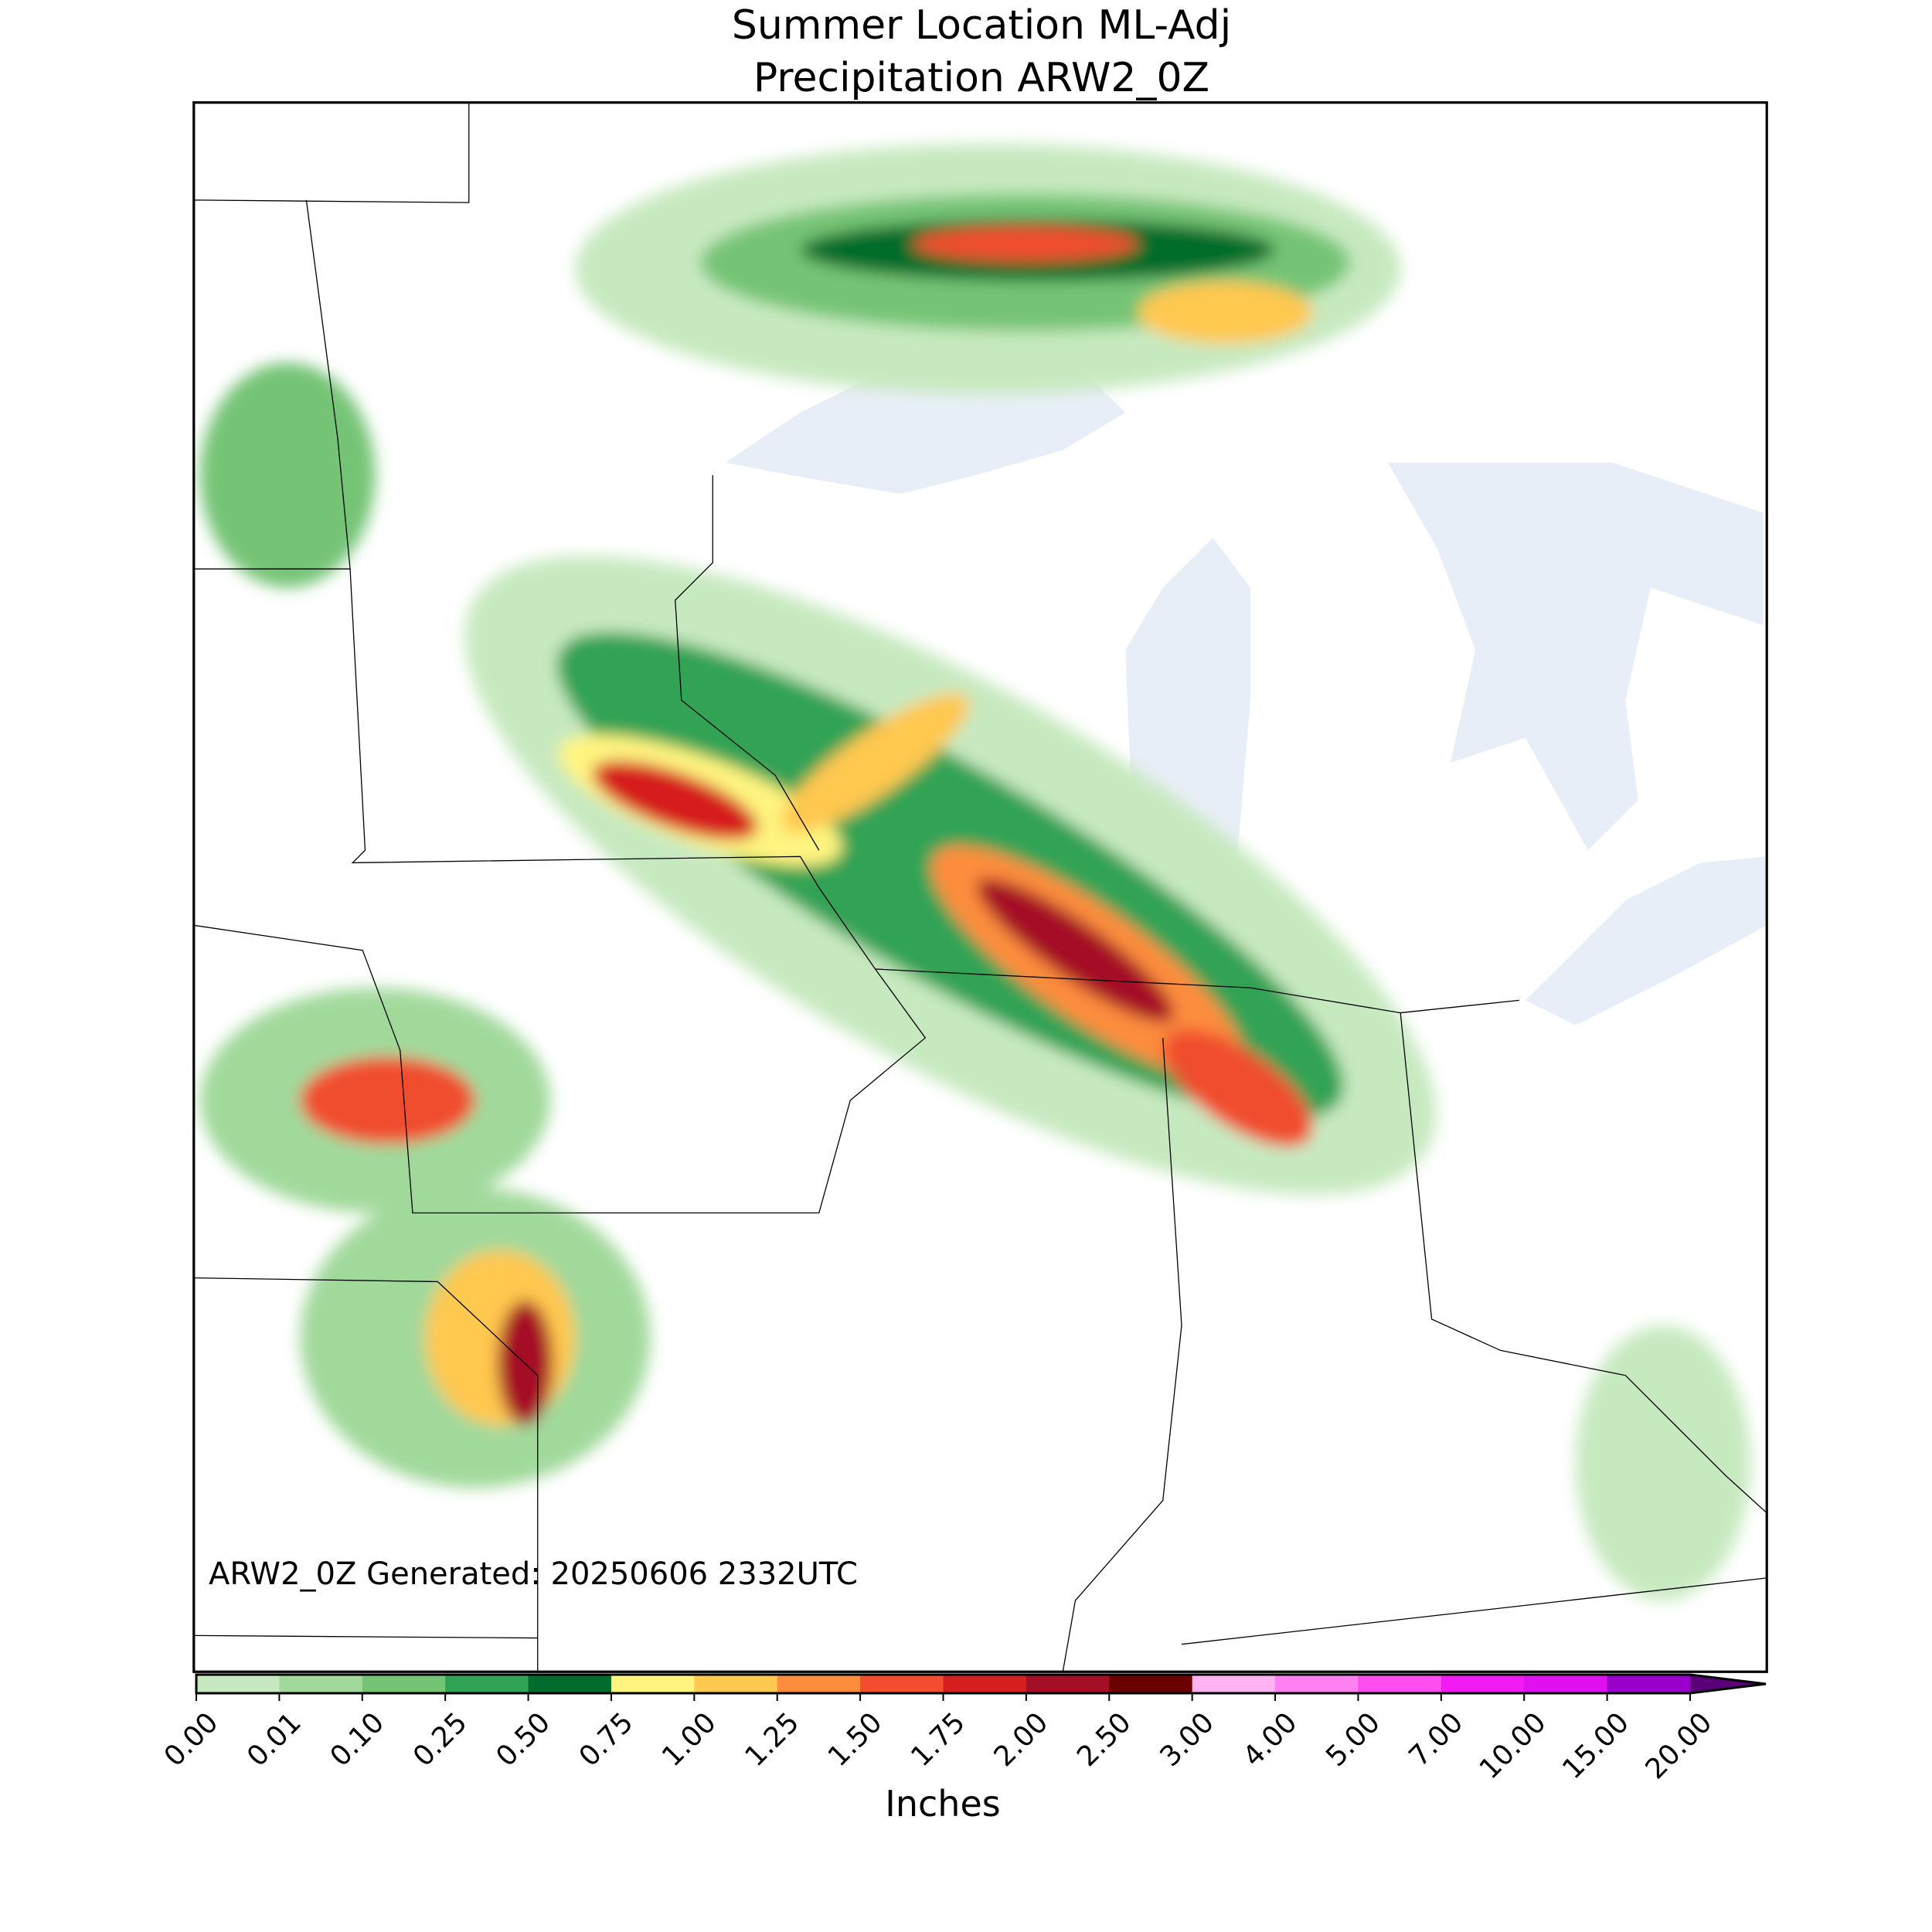 The width and height of the screenshot is (1932, 1932). Describe the element at coordinates (1437, 1740) in the screenshot. I see `colorbar-tick-label: 7.00` at that location.